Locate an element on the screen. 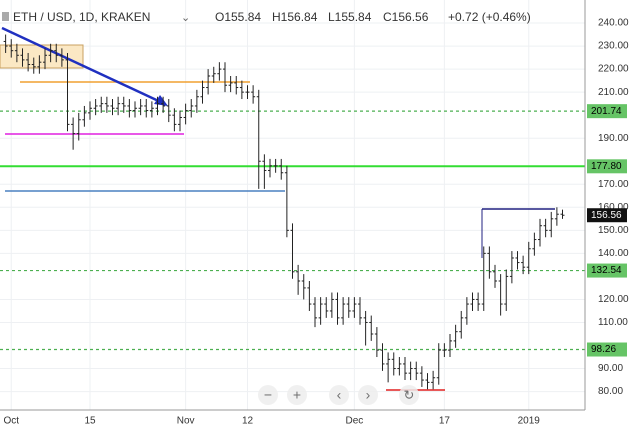 The width and height of the screenshot is (640, 432). y-tick-label: 110.00 is located at coordinates (613, 322).